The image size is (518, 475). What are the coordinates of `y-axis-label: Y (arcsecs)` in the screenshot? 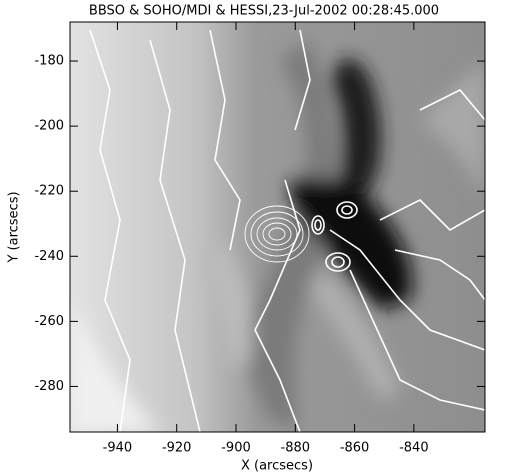 It's located at (14, 227).